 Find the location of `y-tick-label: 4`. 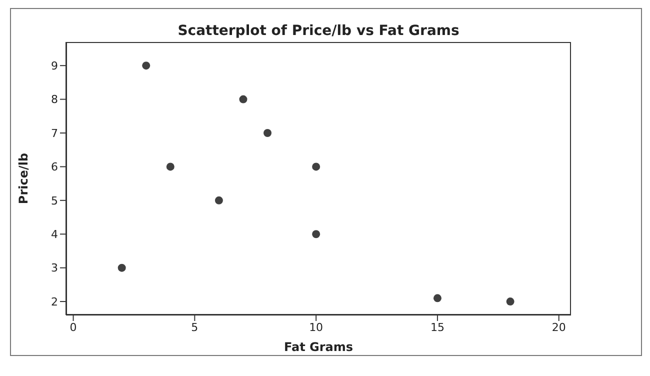

y-tick-label: 4 is located at coordinates (54, 235).